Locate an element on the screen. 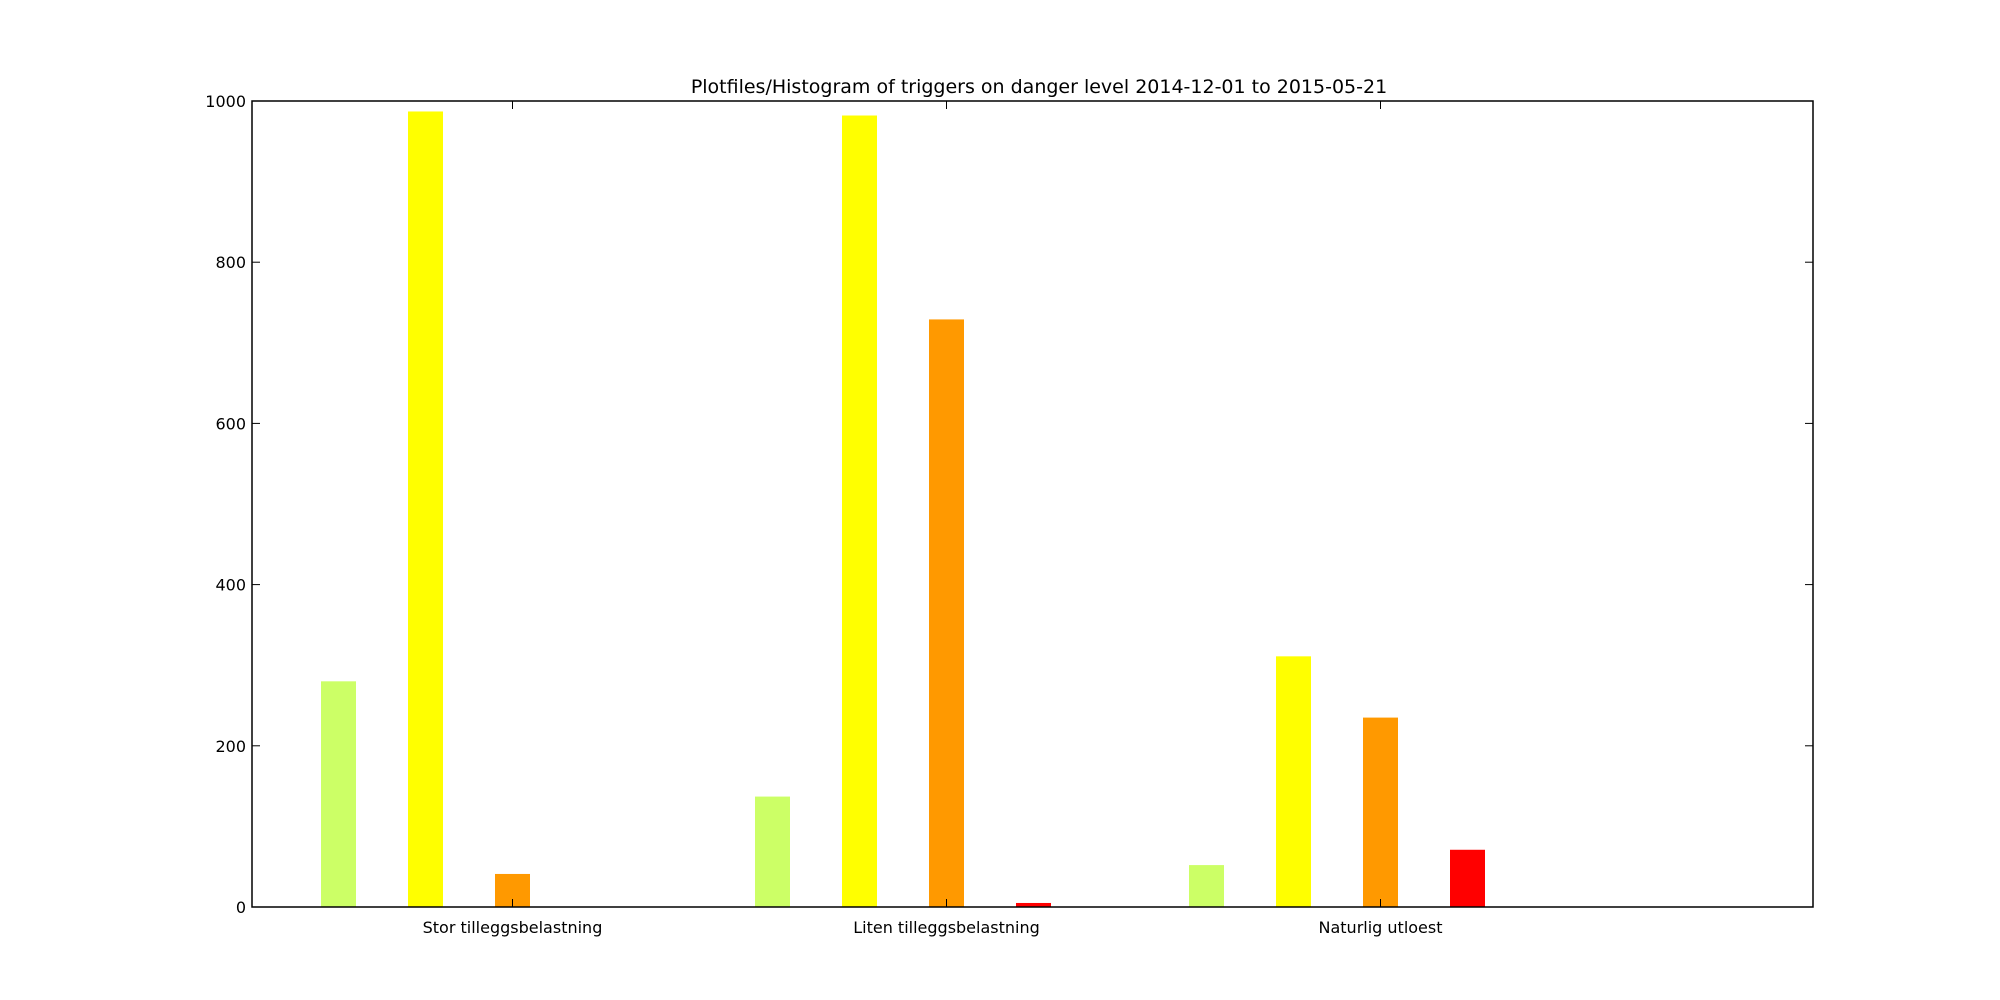 The image size is (2000, 1000). y-tick-labels: 0 200 400 600 800 1000 is located at coordinates (225, 504).